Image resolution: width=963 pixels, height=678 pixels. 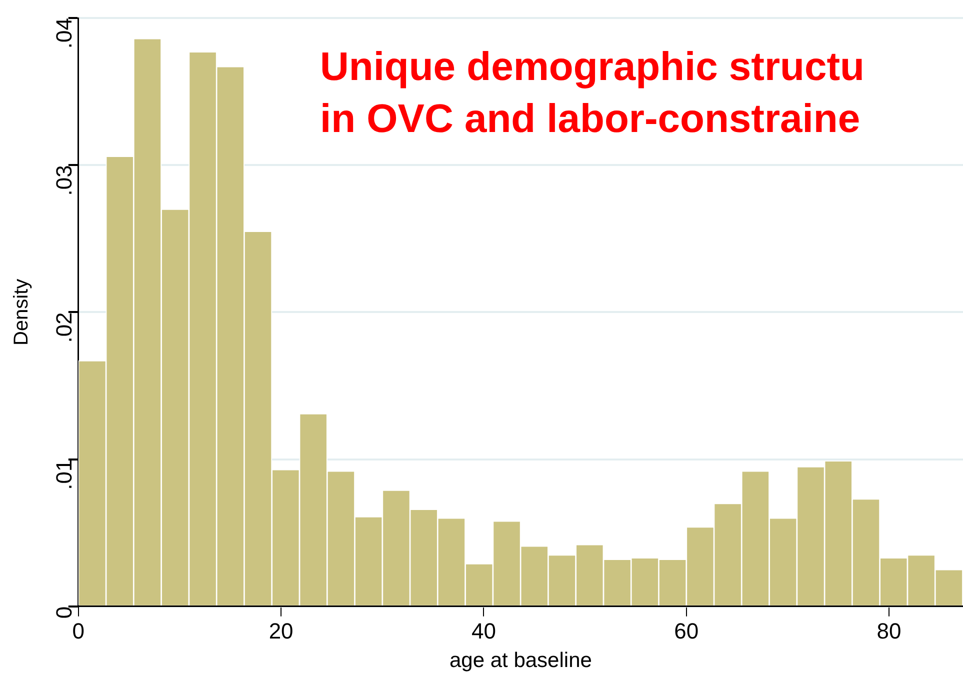 I want to click on x-axis-title: age at baseline, so click(x=520, y=660).